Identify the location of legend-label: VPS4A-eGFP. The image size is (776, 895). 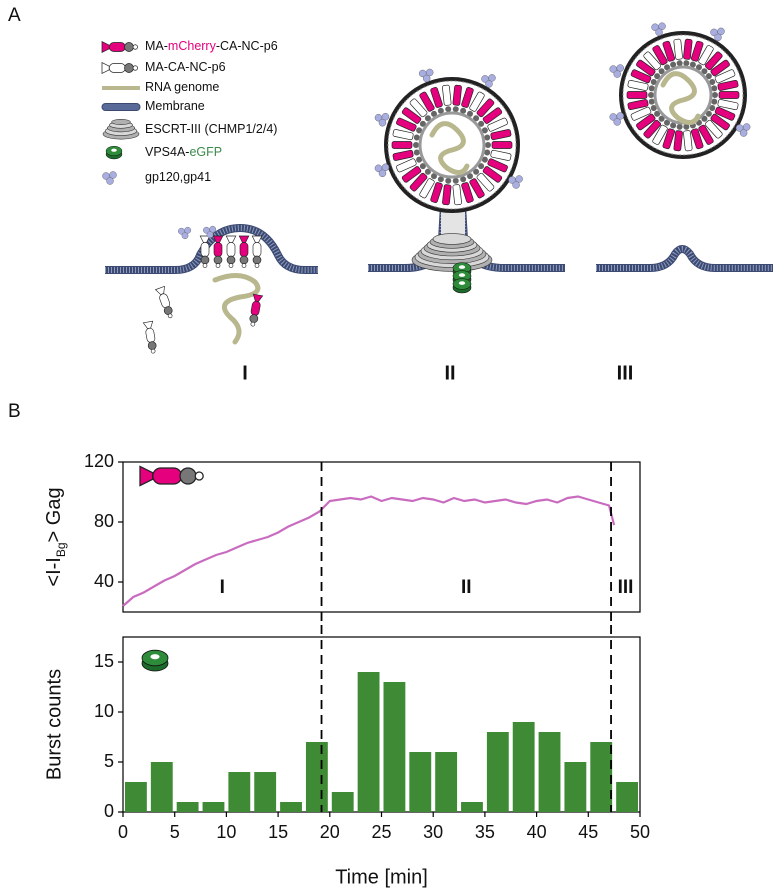
(183, 152).